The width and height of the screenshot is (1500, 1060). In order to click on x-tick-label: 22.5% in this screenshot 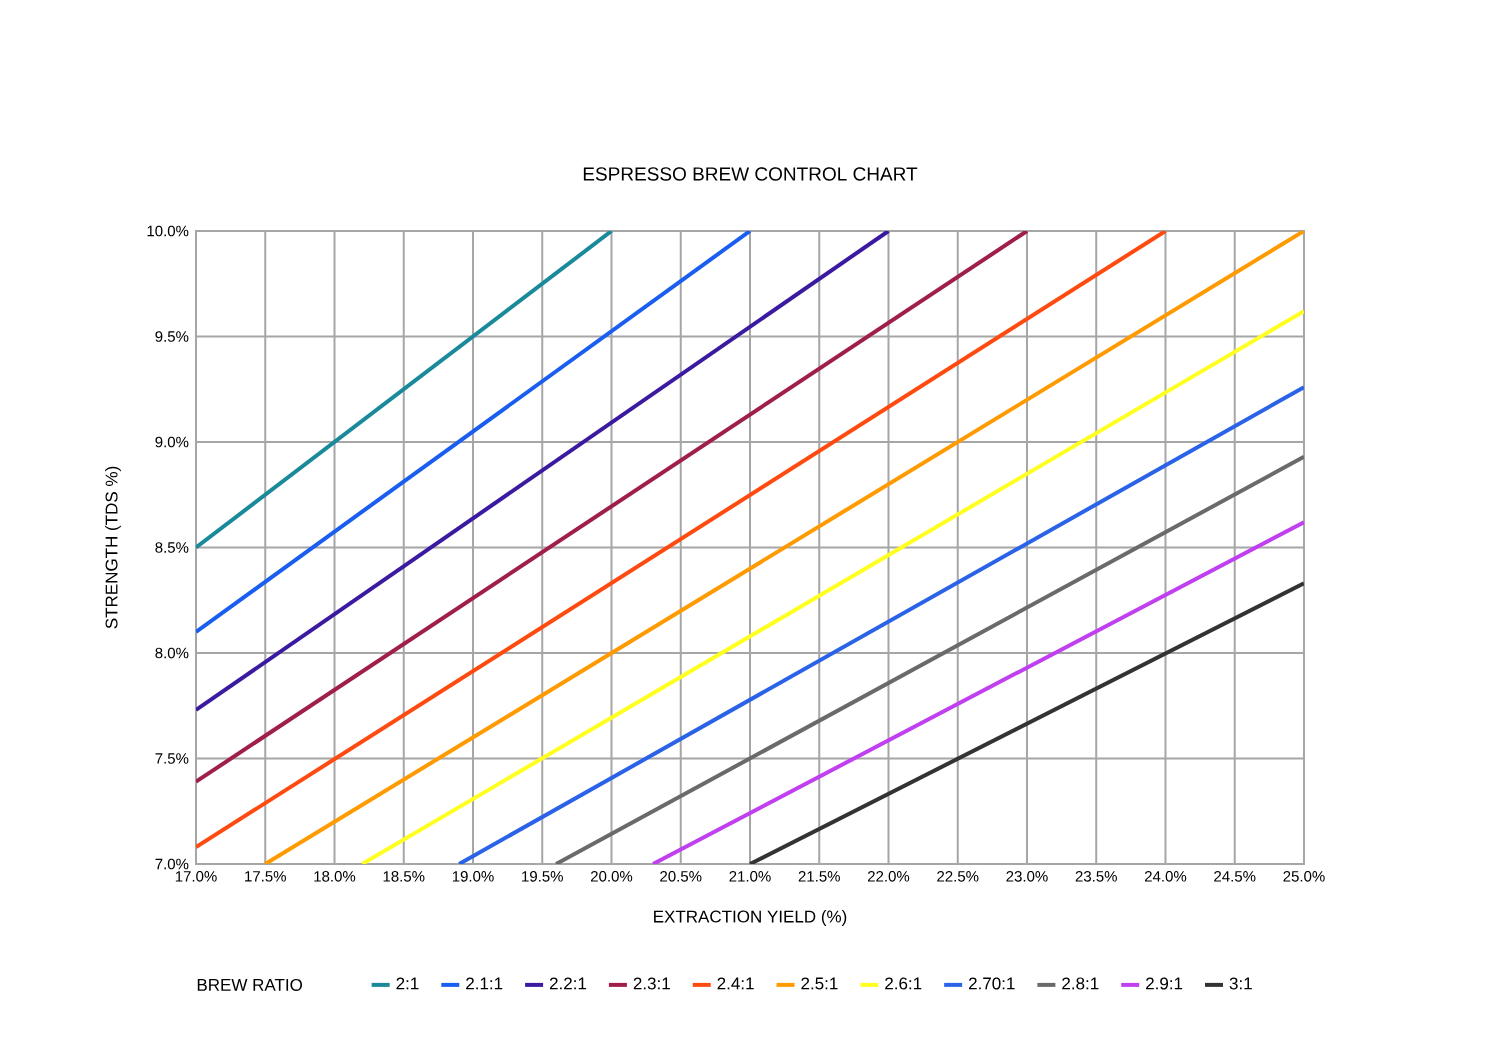, I will do `click(958, 876)`.